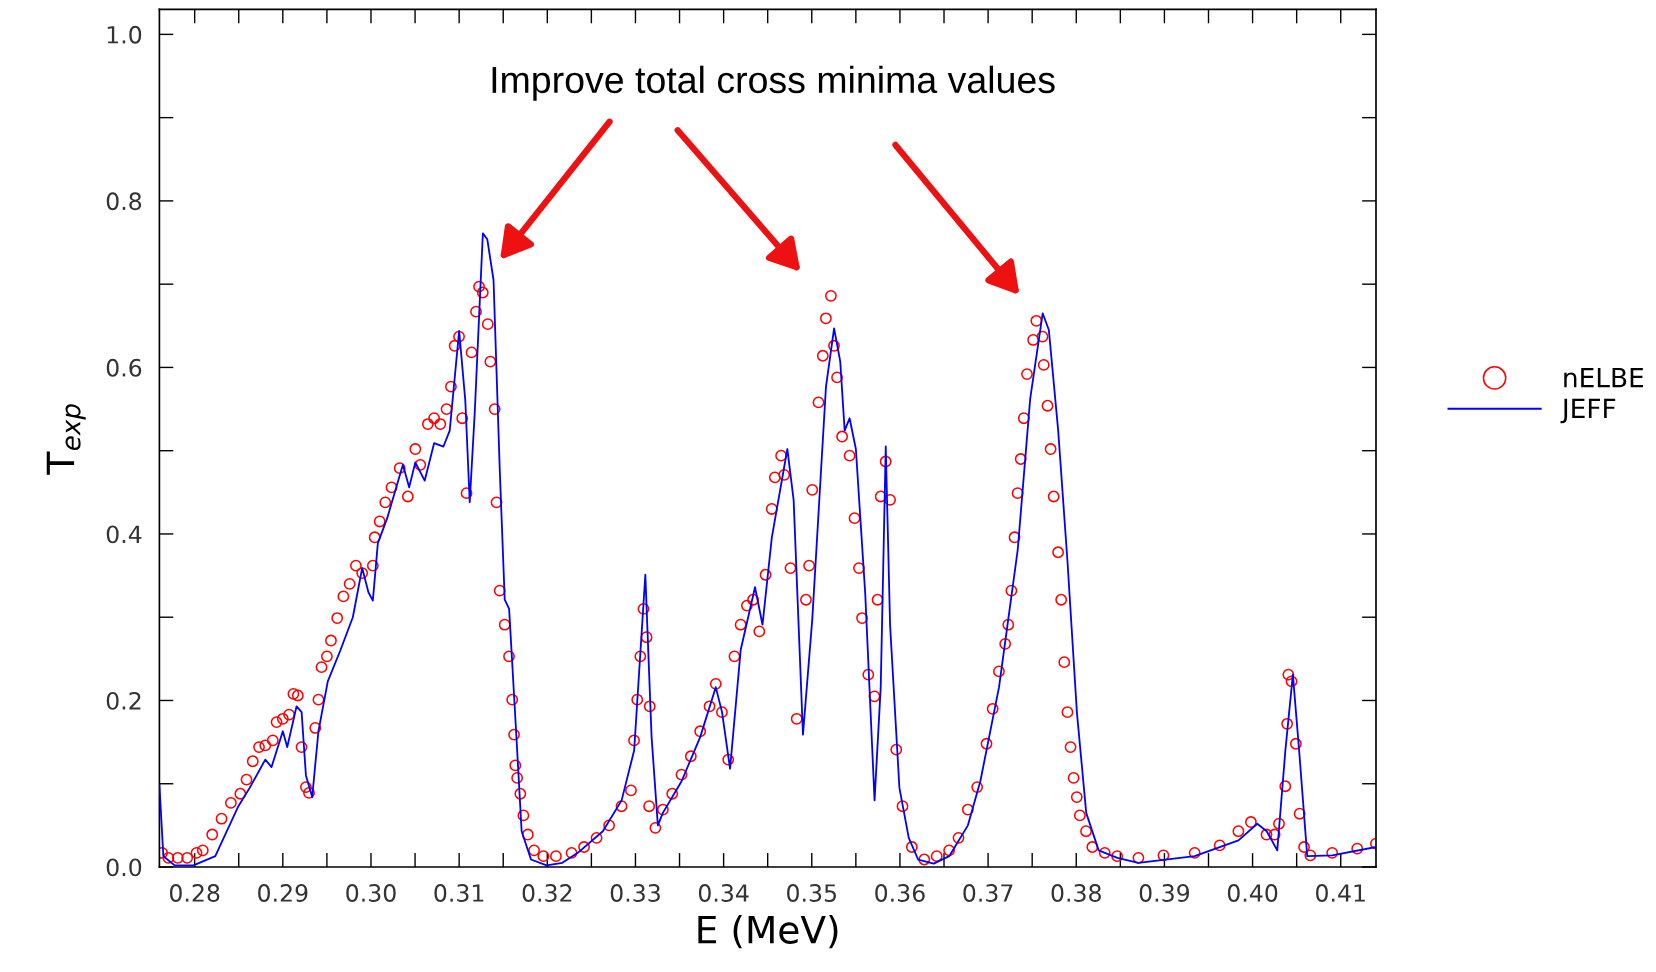 This screenshot has height=972, width=1656. What do you see at coordinates (283, 893) in the screenshot?
I see `x-tick-label: 0.29` at bounding box center [283, 893].